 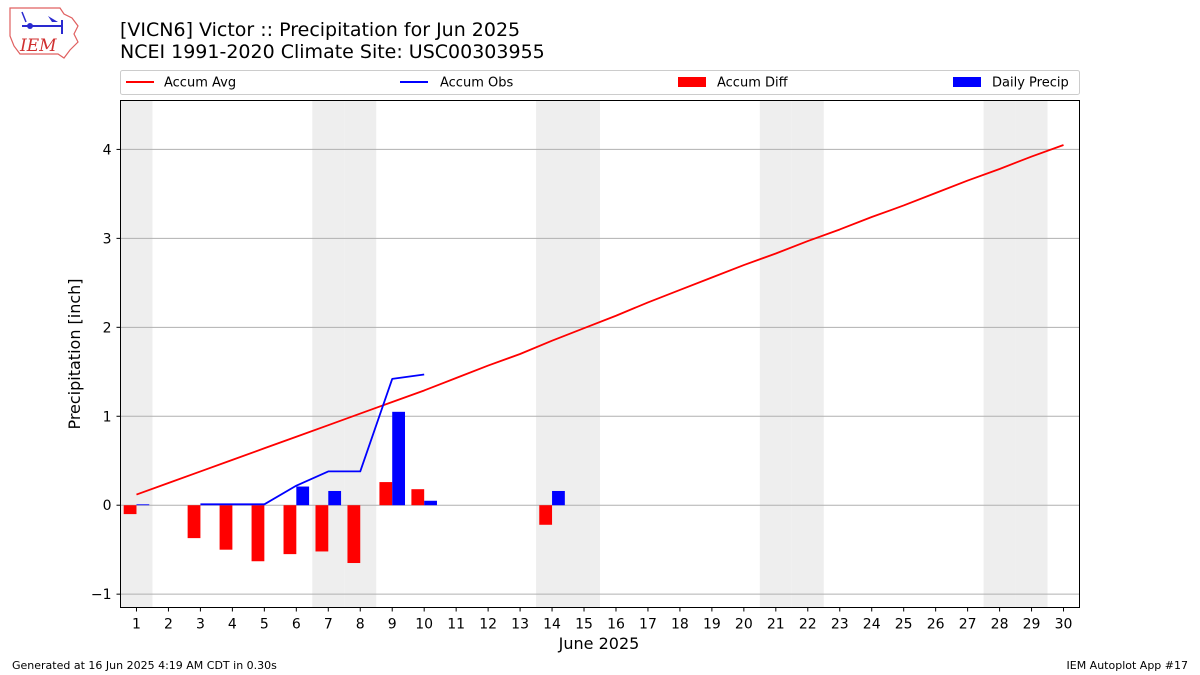 I want to click on legend-item-accum-avg: Accum Avg, so click(x=181, y=83).